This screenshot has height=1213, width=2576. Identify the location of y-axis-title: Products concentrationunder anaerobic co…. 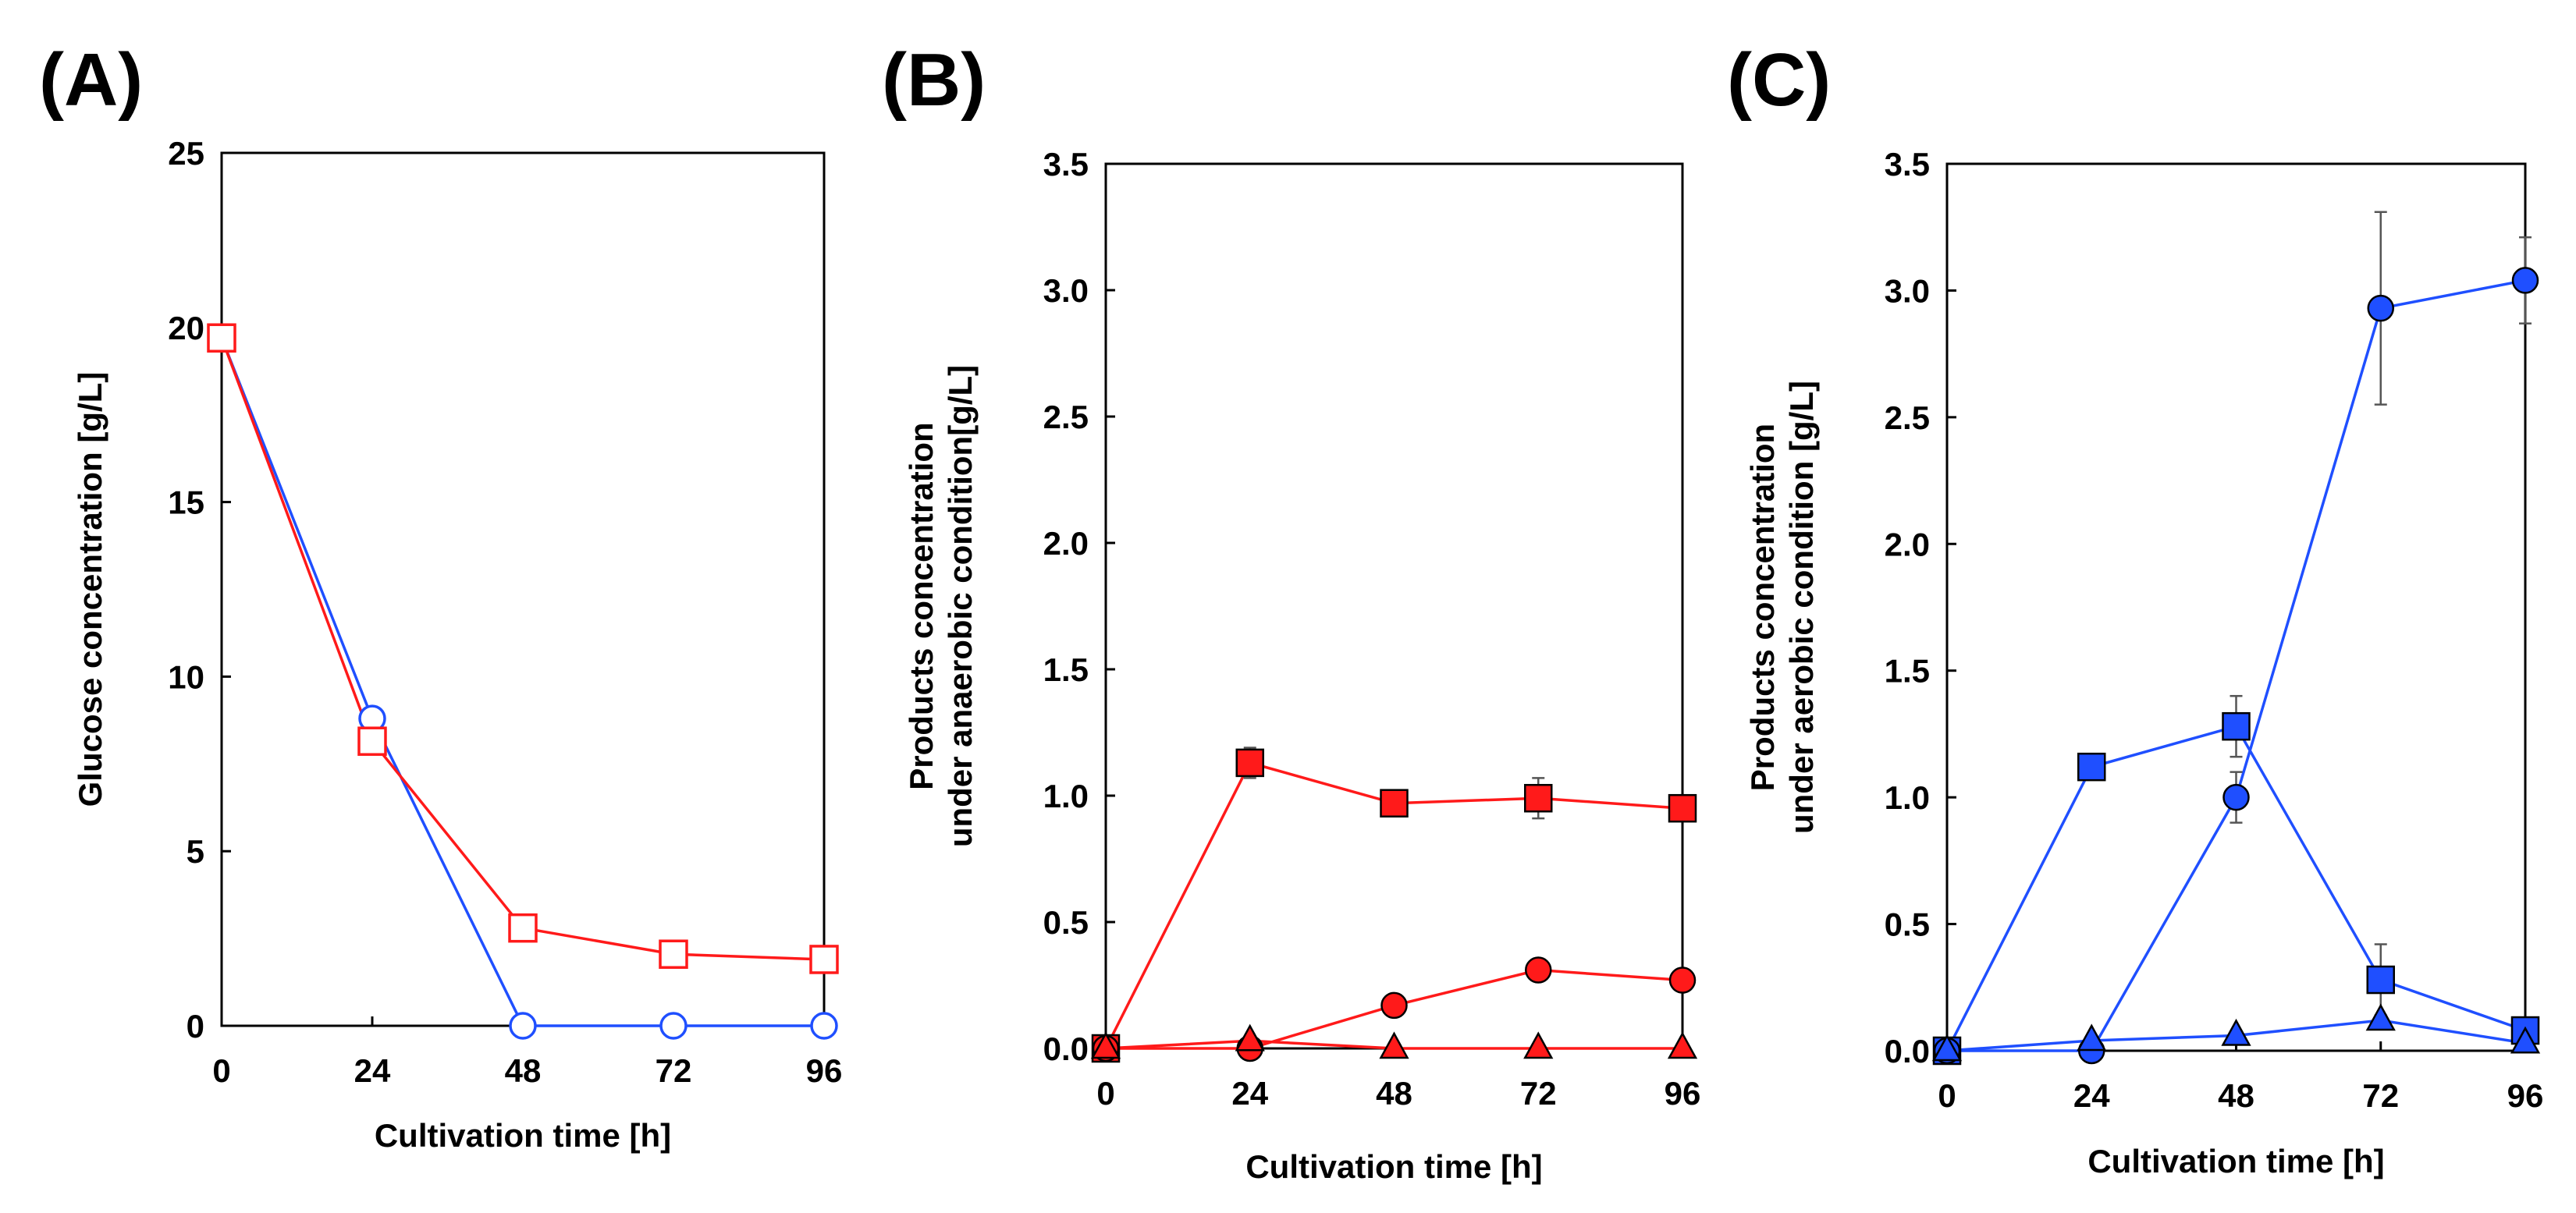
(941, 606).